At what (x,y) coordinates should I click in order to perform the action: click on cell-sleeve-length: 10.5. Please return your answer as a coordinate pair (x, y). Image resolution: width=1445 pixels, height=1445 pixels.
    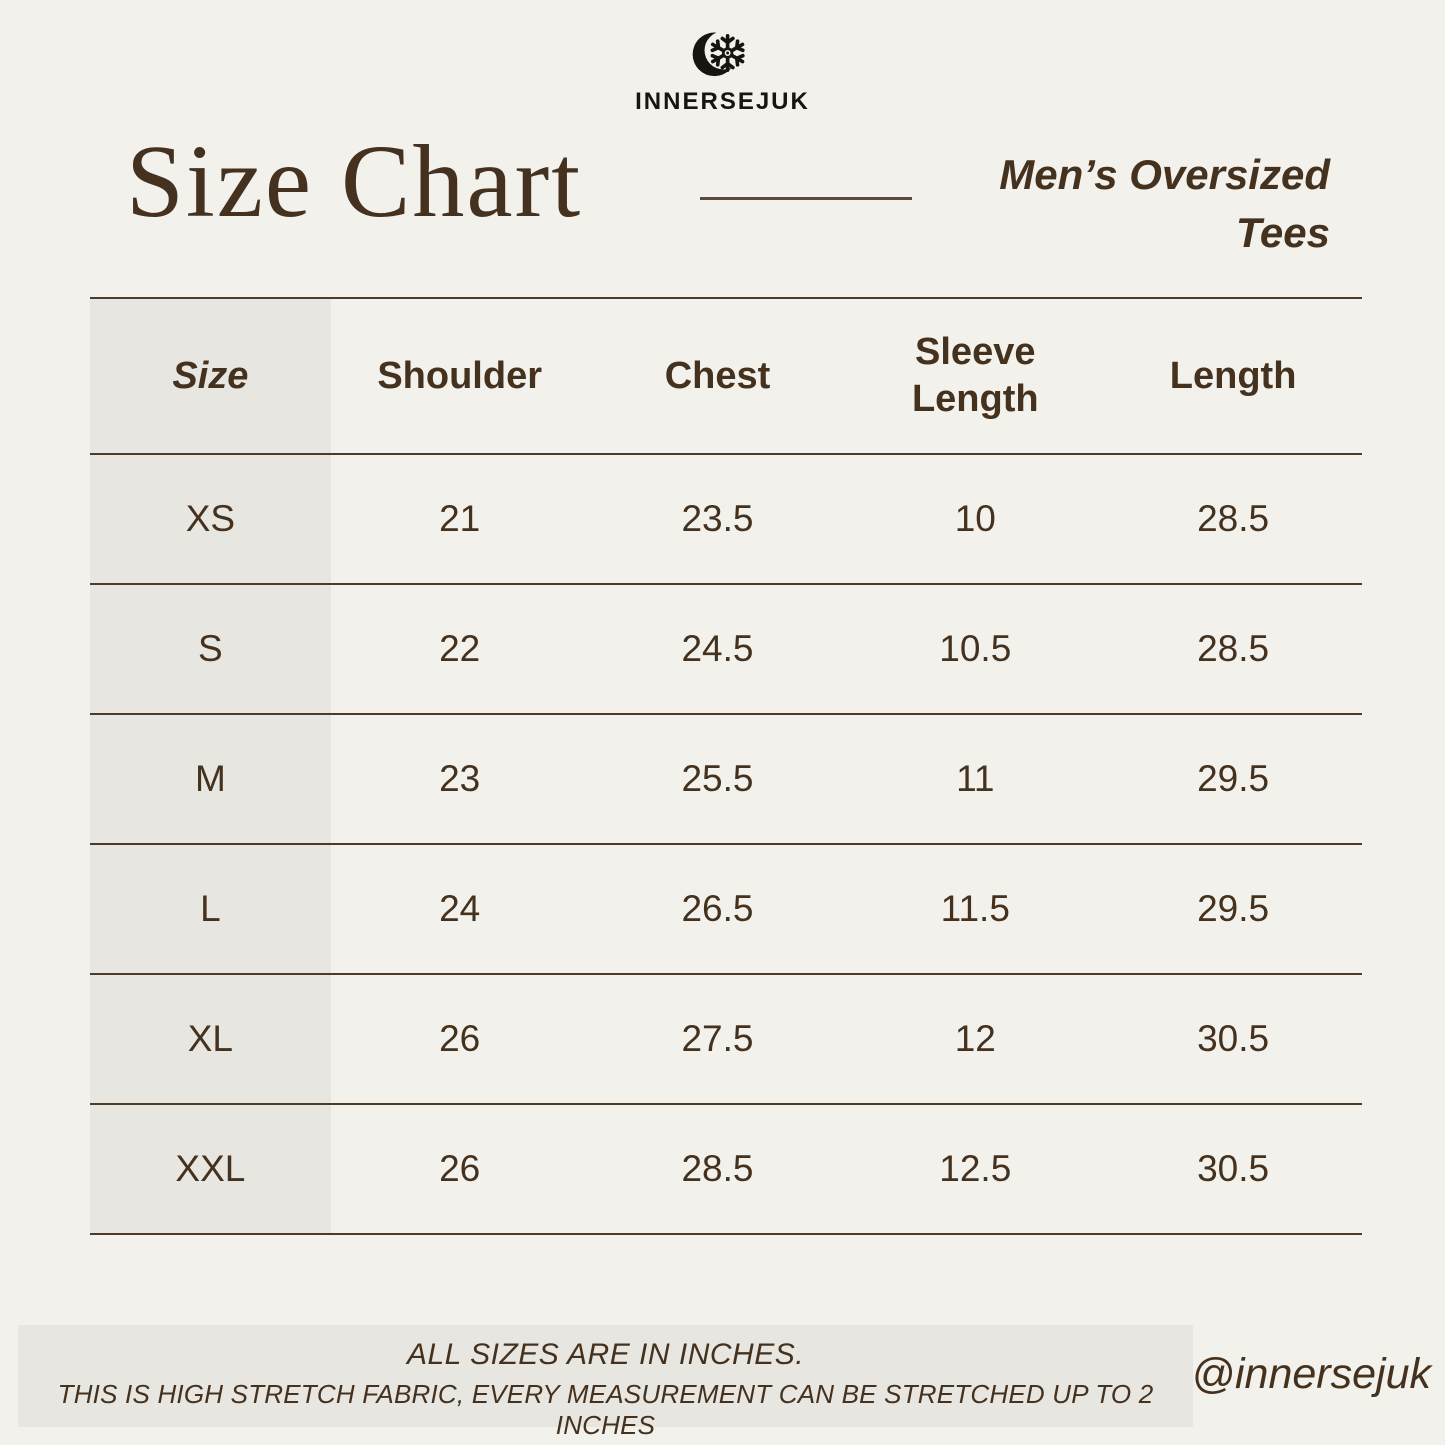
    Looking at the image, I should click on (975, 649).